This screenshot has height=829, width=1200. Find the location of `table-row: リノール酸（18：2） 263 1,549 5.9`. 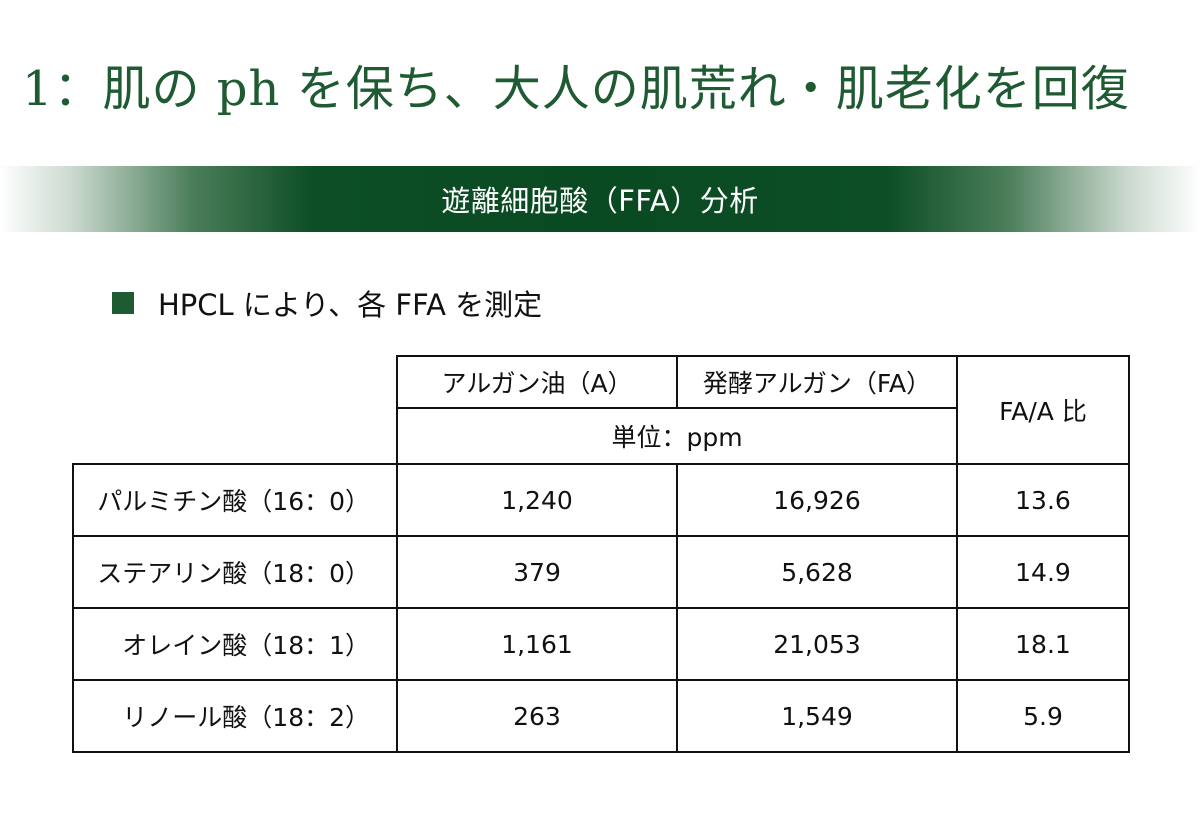

table-row: リノール酸（18：2） 263 1,549 5.9 is located at coordinates (601, 716).